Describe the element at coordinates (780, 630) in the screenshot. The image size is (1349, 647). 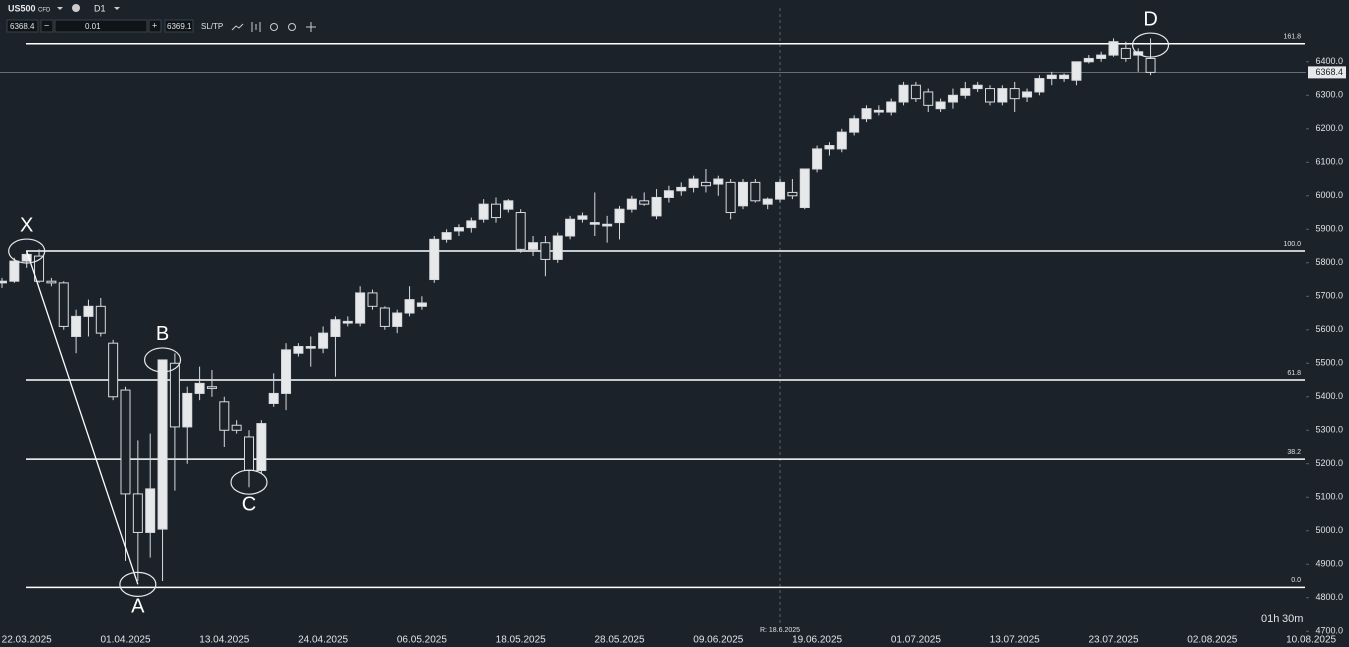
I see `crosshair-label: R: 18.6.2025` at that location.